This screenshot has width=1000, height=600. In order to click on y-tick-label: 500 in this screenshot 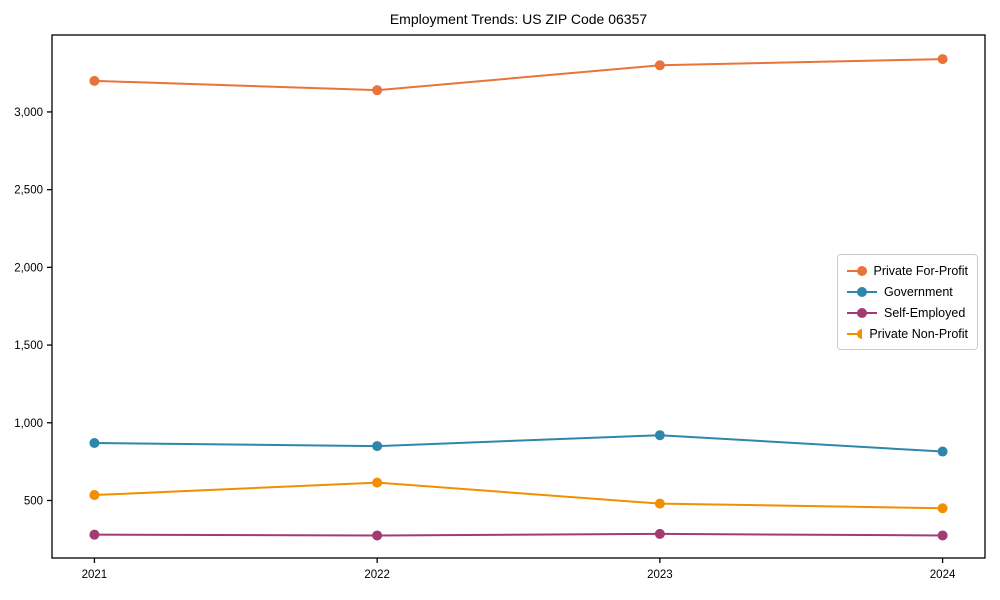, I will do `click(33, 501)`.